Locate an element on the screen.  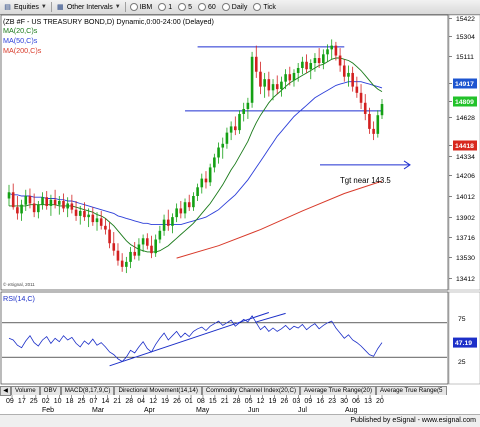
x-axis-day-label: 16 is located at coordinates (320, 401).